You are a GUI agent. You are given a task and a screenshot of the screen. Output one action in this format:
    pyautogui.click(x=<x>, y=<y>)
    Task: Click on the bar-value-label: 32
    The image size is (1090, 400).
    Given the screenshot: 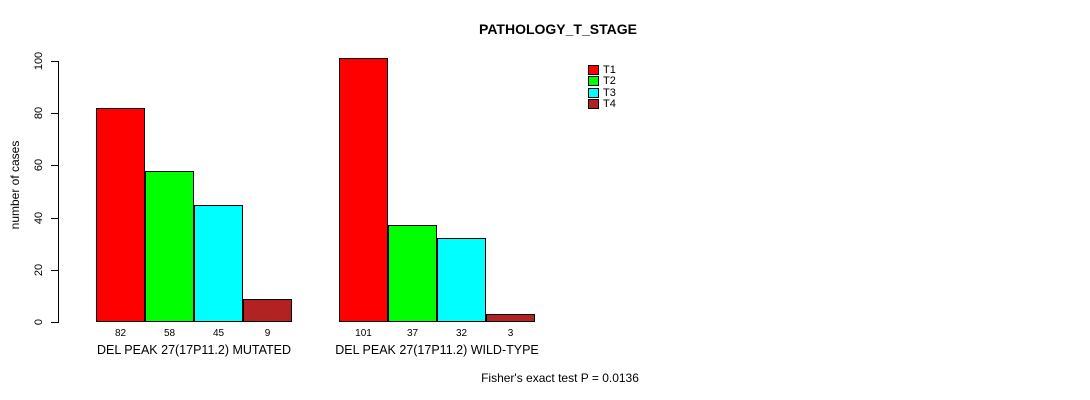 What is the action you would take?
    pyautogui.click(x=461, y=333)
    